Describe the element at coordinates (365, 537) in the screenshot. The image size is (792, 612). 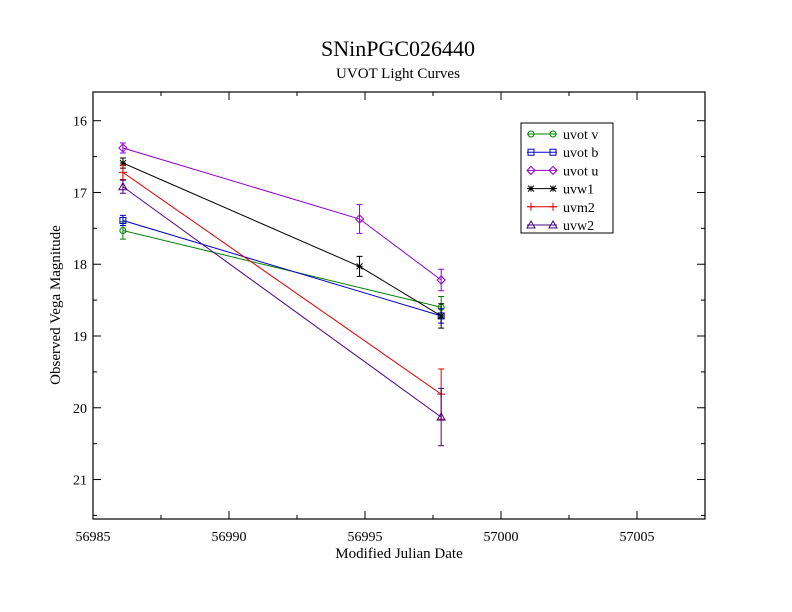
I see `x-tick-label: 56995` at that location.